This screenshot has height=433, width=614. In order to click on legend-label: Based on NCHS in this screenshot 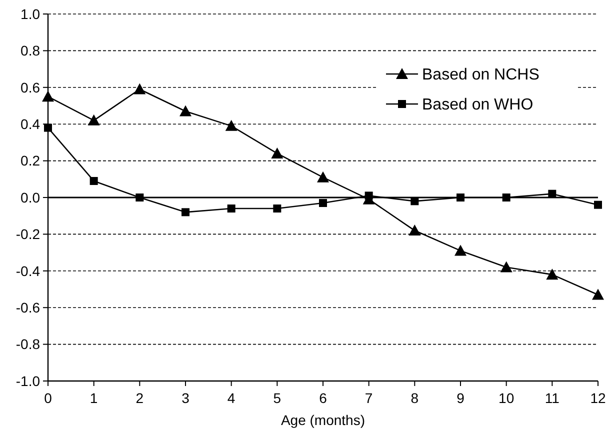, I will do `click(481, 75)`.